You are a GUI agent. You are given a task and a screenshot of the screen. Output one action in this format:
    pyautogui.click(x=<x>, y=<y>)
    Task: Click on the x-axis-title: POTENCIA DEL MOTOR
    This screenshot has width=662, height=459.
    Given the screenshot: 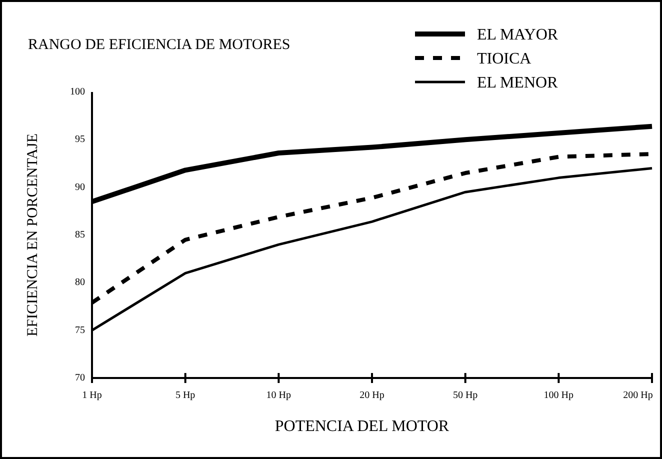 What is the action you would take?
    pyautogui.click(x=362, y=426)
    